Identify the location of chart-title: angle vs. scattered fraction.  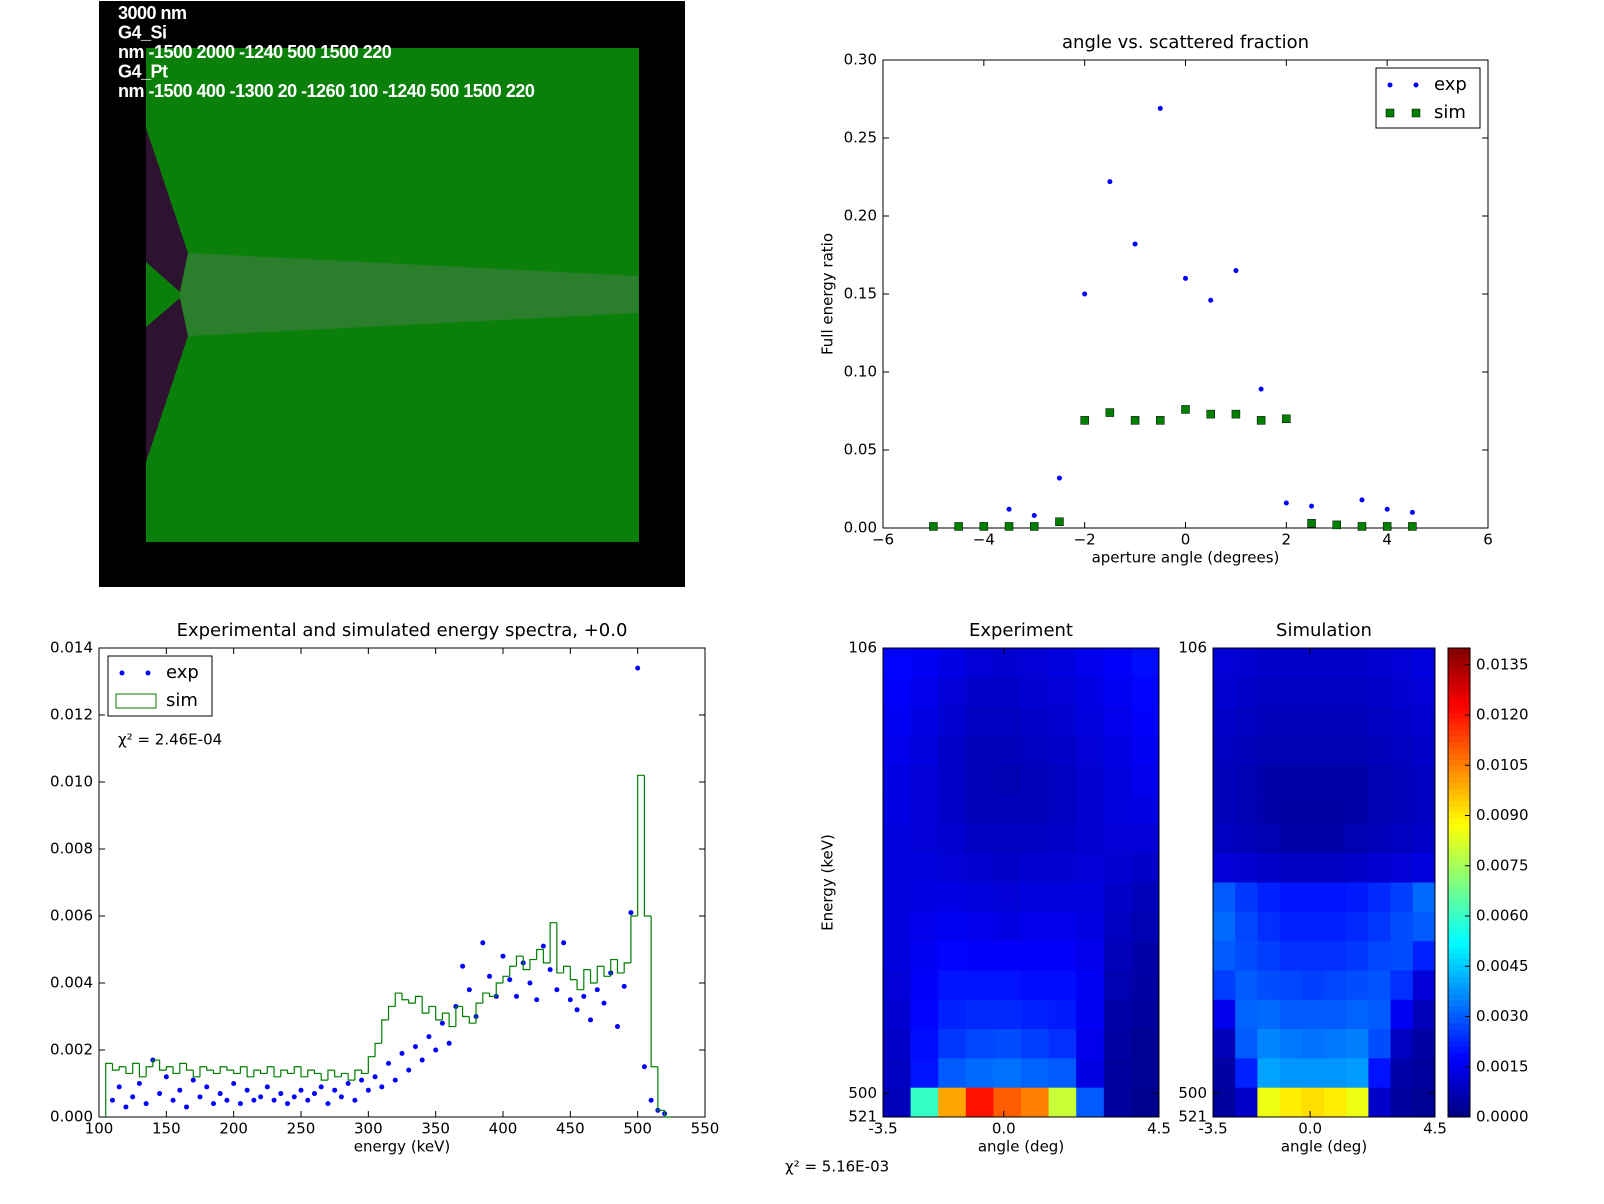
(1185, 42).